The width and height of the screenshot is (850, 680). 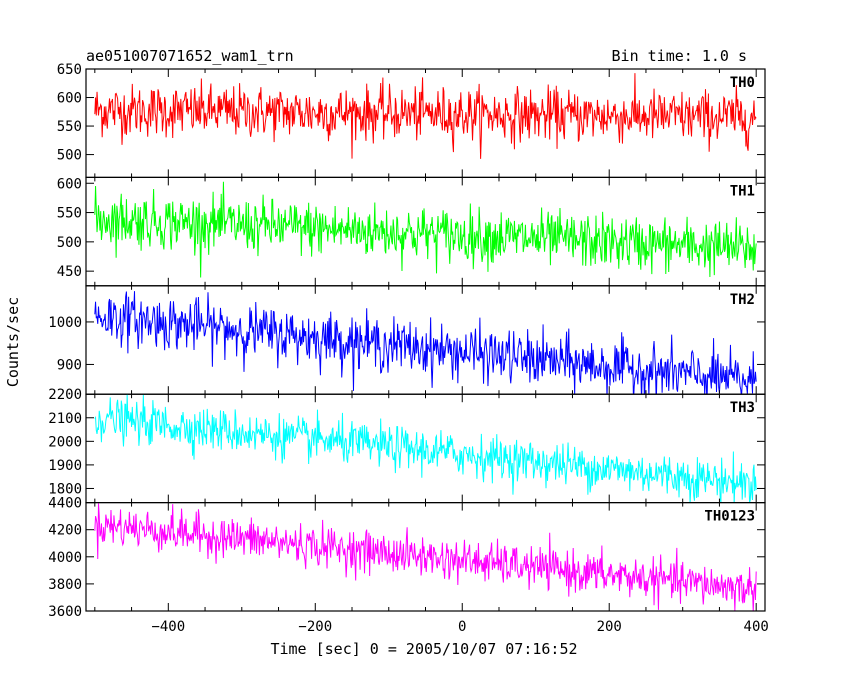 I want to click on y-tick-label: 3600, so click(x=65, y=612).